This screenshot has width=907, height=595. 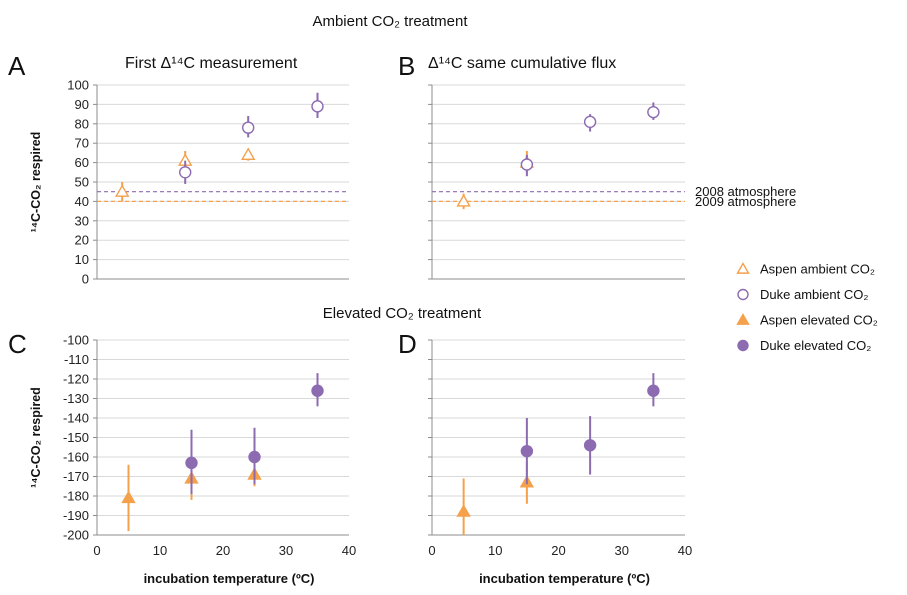 What do you see at coordinates (78, 85) in the screenshot?
I see `y-tick-label: 100` at bounding box center [78, 85].